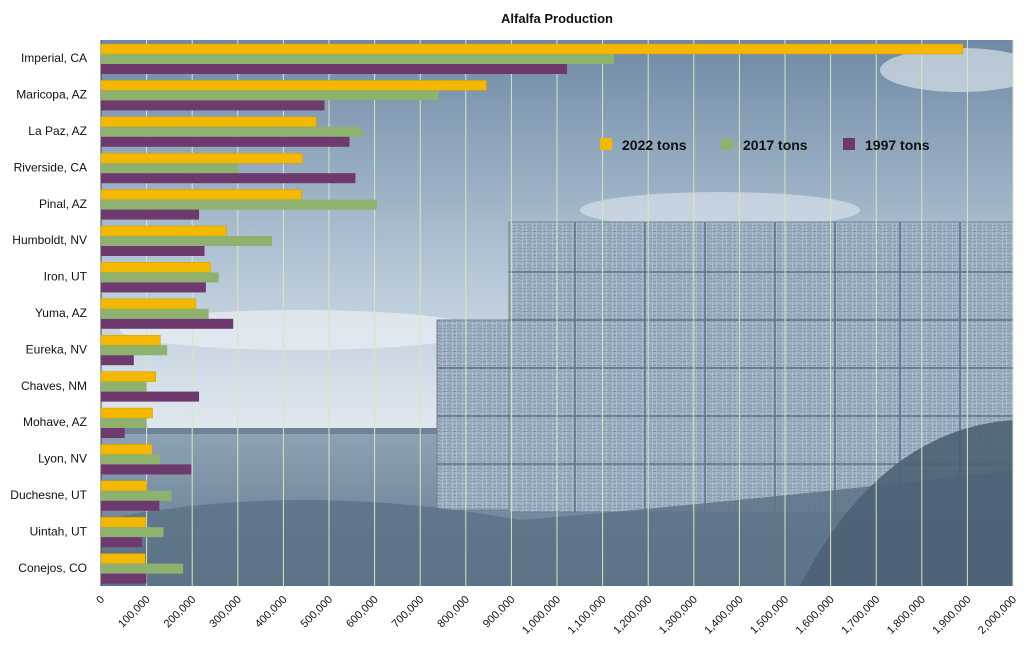 Image resolution: width=1024 pixels, height=652 pixels. Describe the element at coordinates (271, 612) in the screenshot. I see `x-tick-label: 400,000` at that location.